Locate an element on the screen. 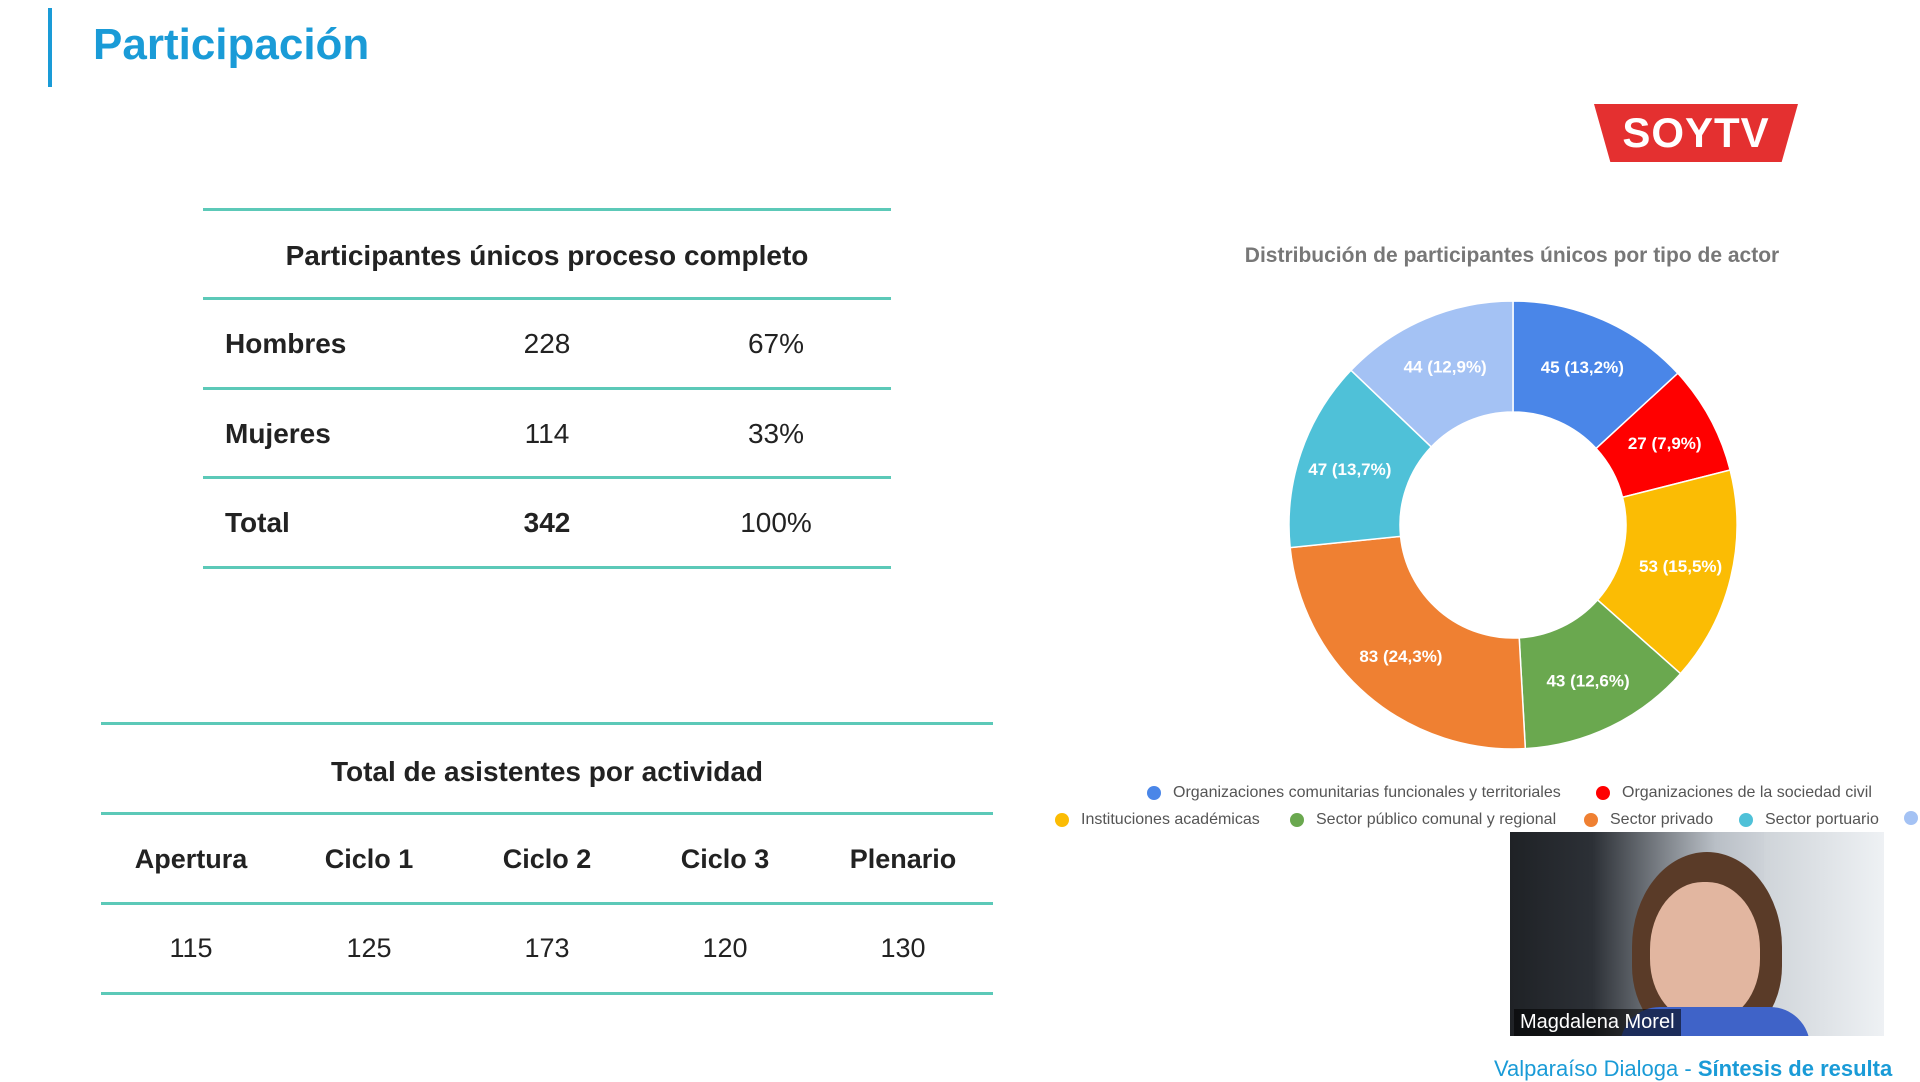 This screenshot has width=1920, height=1082. header-ciclo-3: Ciclo 3 is located at coordinates (725, 859).